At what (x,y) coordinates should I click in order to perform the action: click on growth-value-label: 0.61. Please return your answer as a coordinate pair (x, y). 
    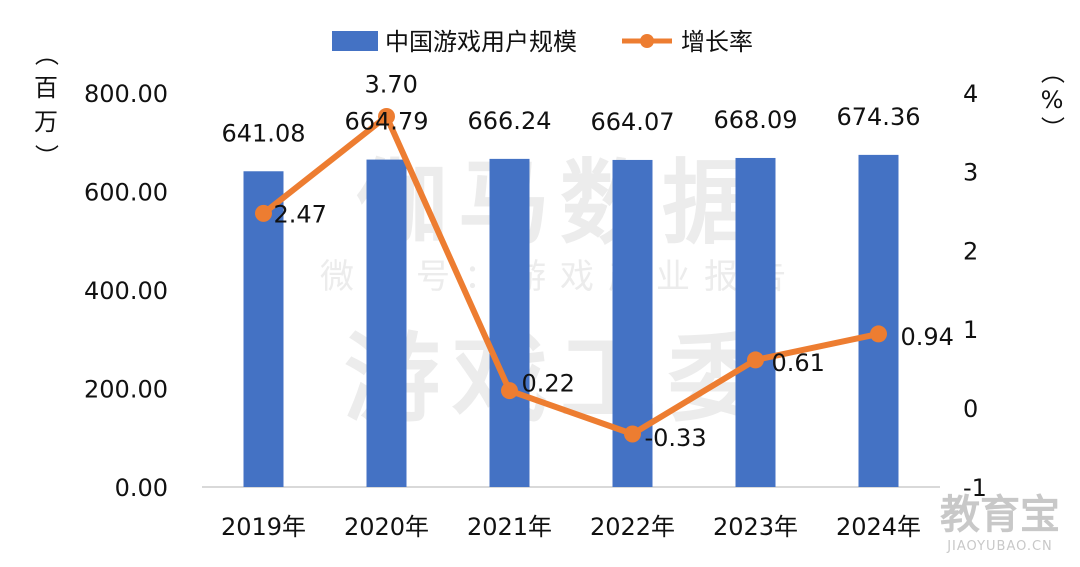
    Looking at the image, I should click on (798, 363).